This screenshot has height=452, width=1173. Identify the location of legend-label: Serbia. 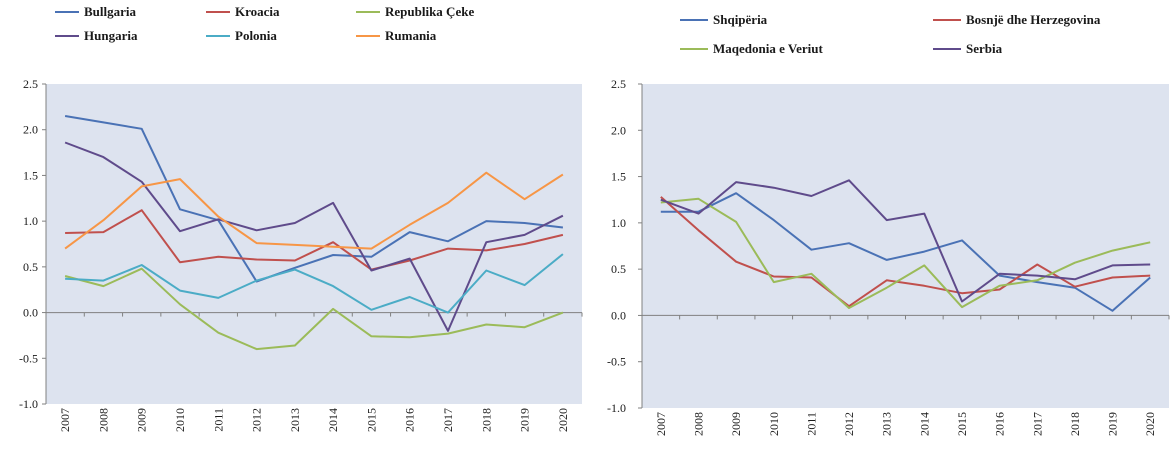
(984, 48).